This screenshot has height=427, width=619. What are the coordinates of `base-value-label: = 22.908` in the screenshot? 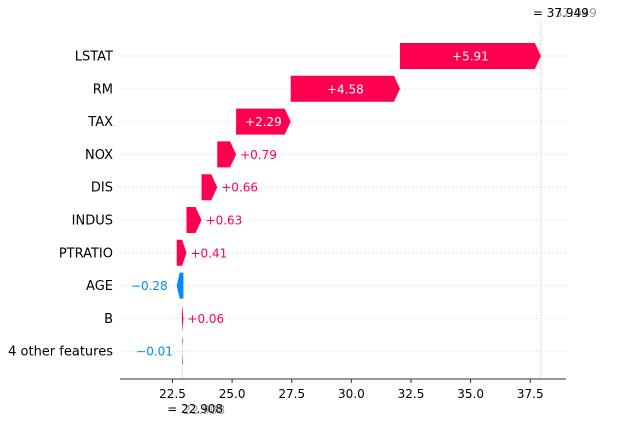 It's located at (195, 409).